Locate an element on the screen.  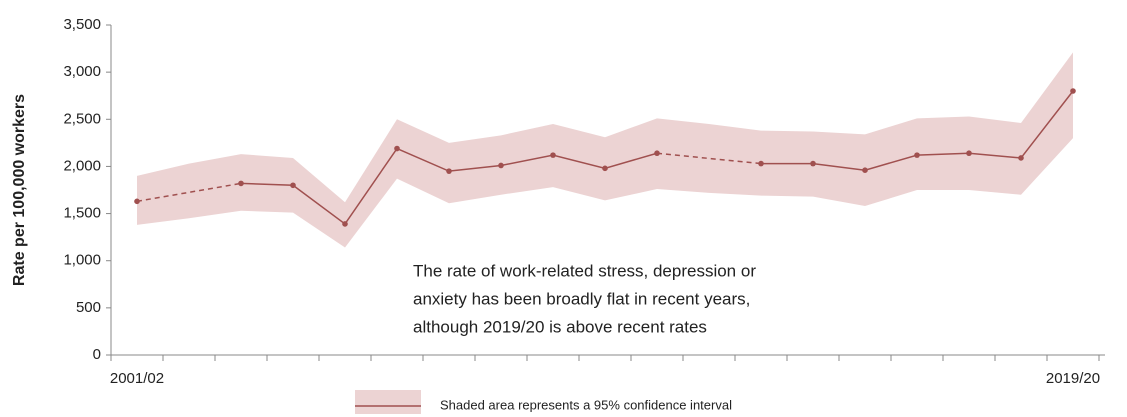
y-axis-label: Rate per 100,000 workers is located at coordinates (19, 190).